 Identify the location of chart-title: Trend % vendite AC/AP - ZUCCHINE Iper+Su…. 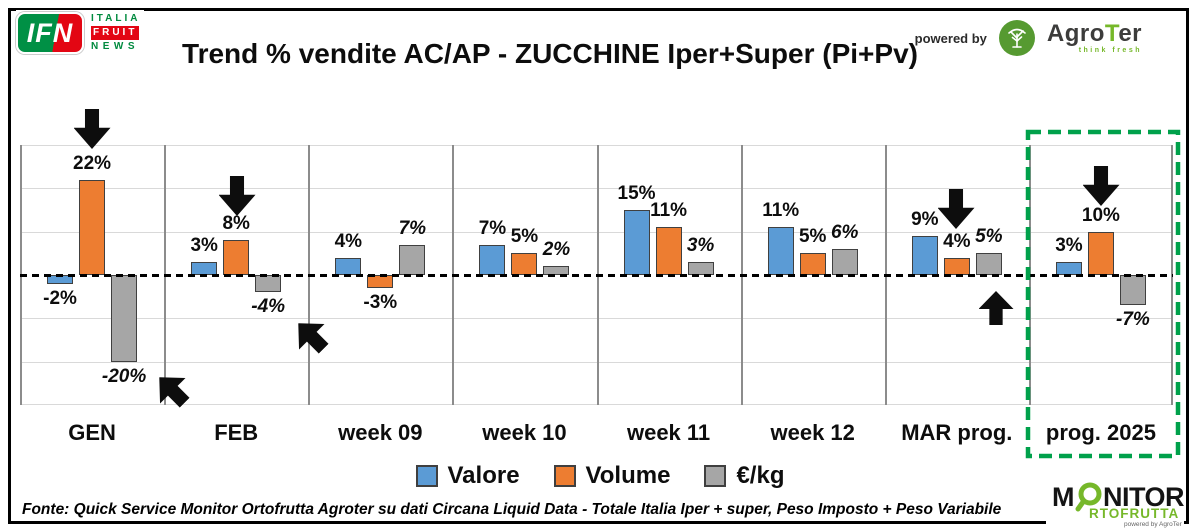
(550, 53).